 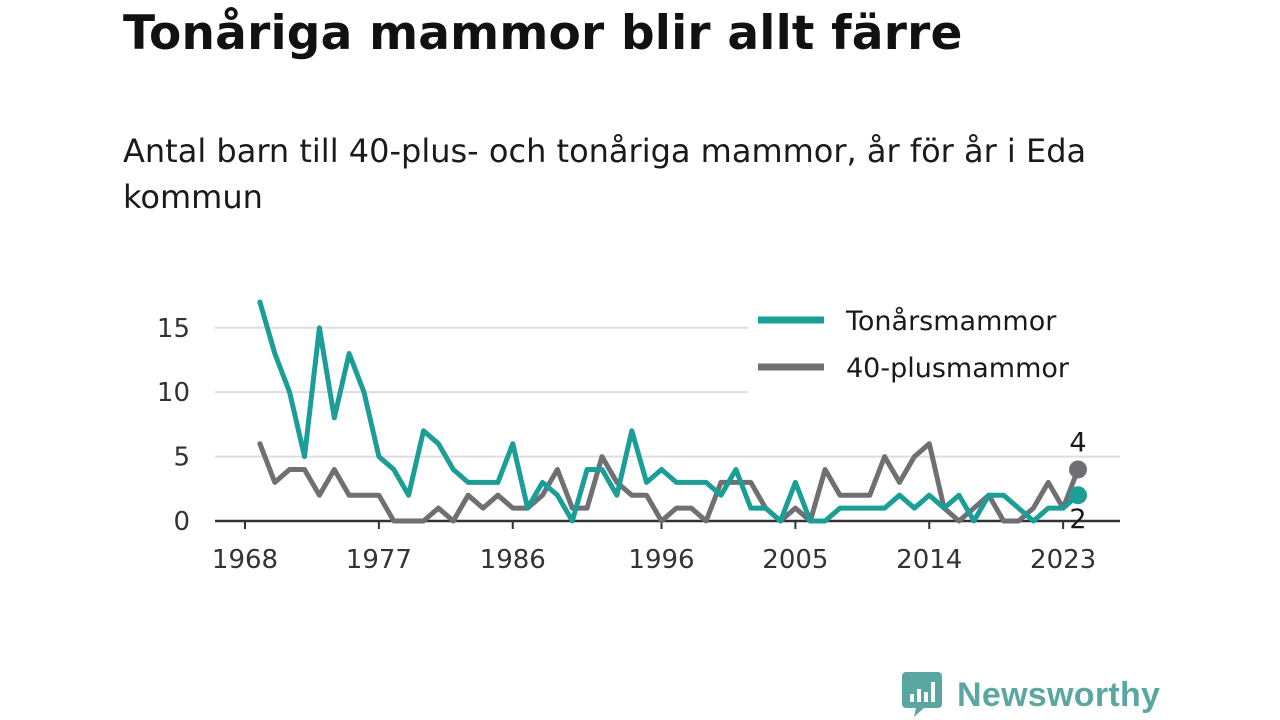 What do you see at coordinates (173, 329) in the screenshot?
I see `y-tick-label: 15` at bounding box center [173, 329].